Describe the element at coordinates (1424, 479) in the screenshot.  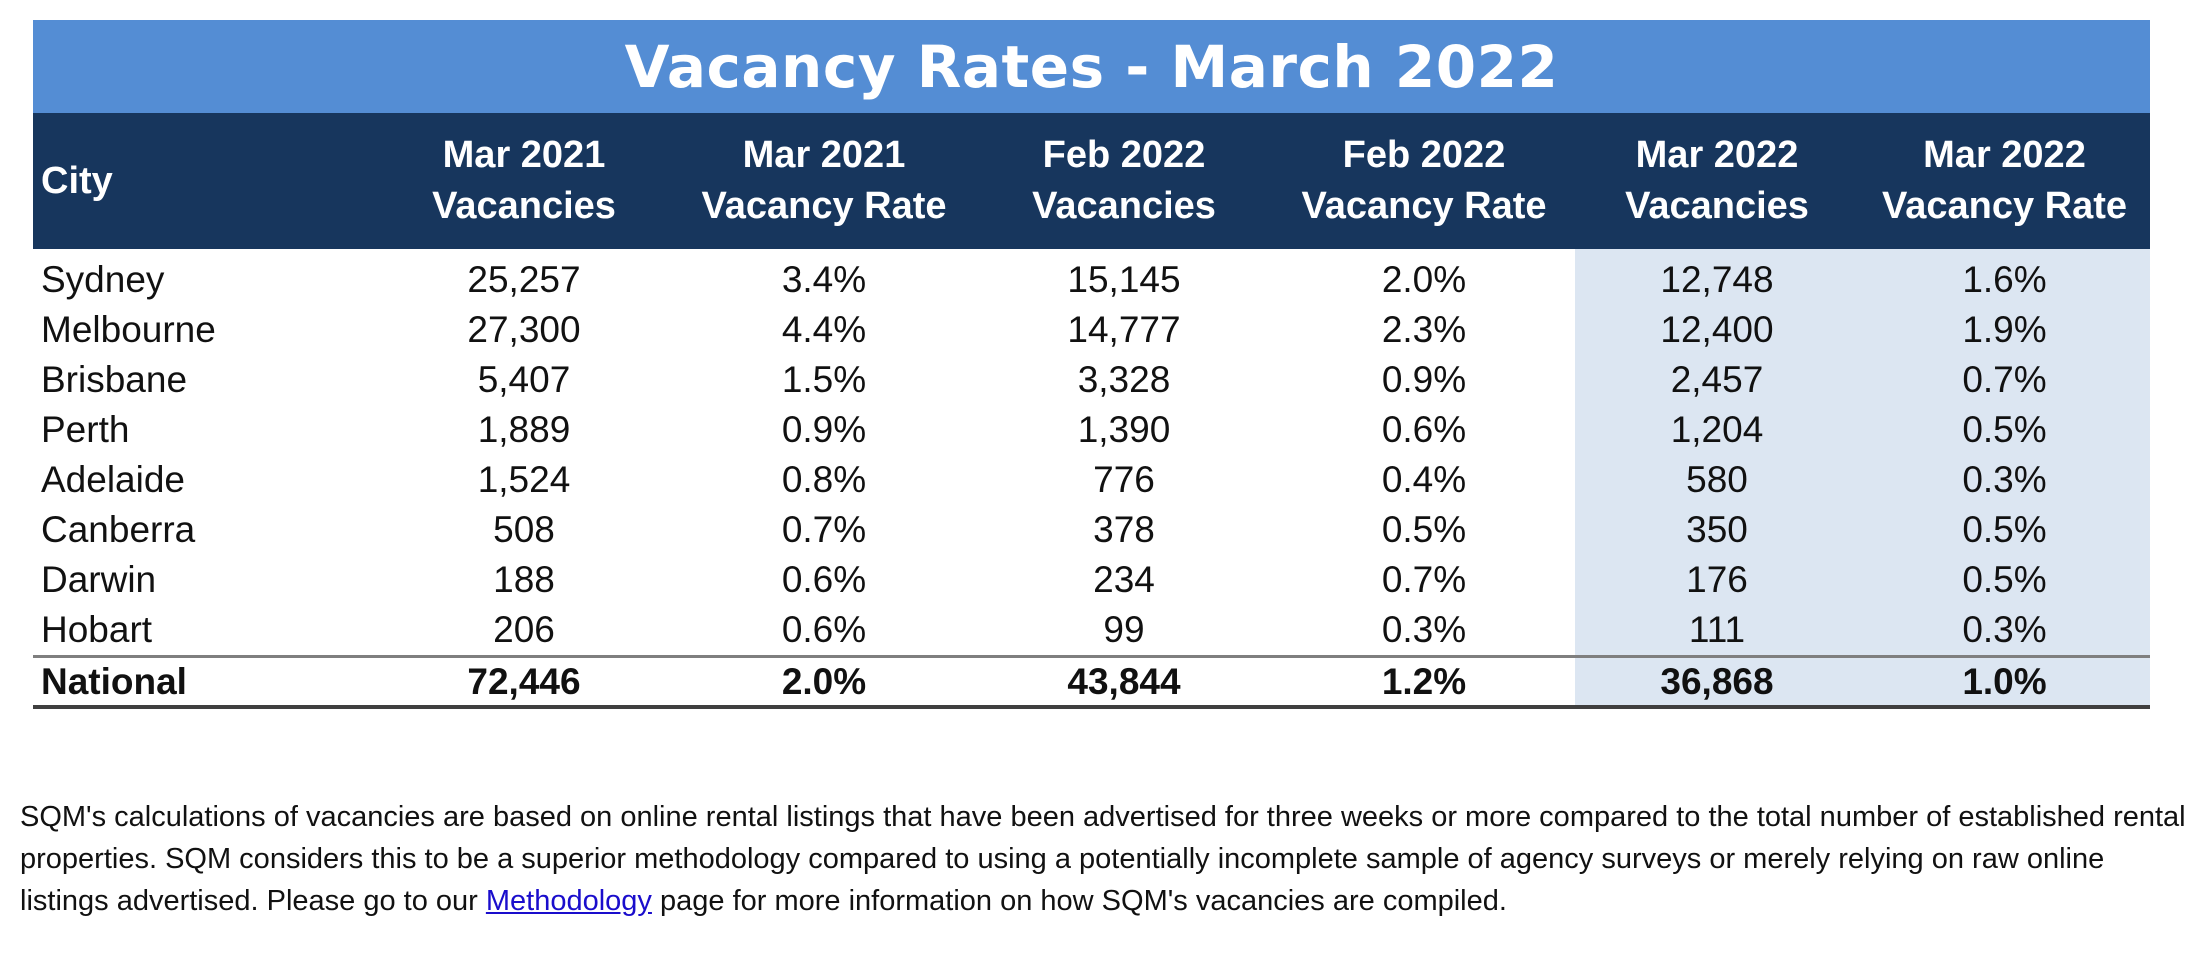
I see `cell-feb2022-rate: 0.4%` at that location.